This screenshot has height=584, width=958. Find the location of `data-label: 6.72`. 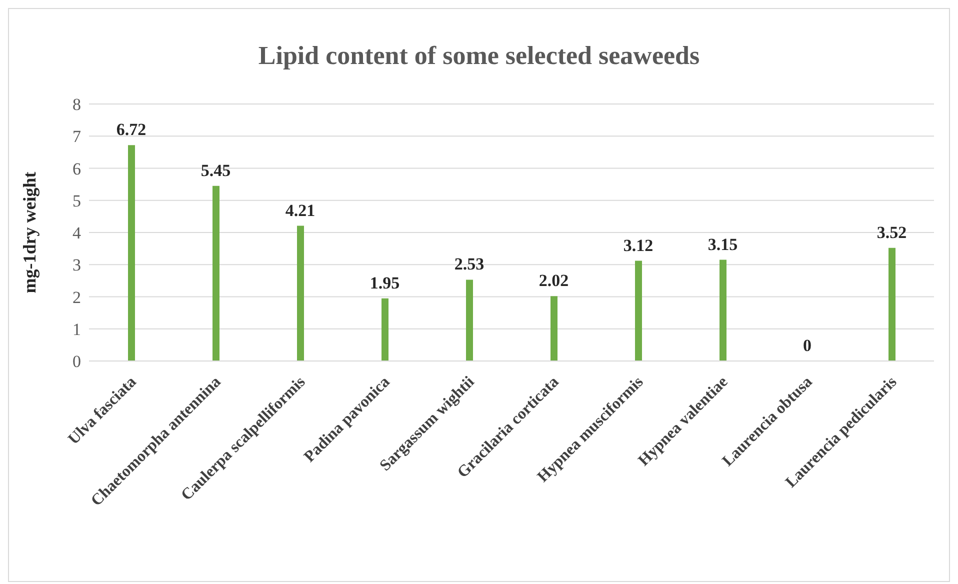

data-label: 6.72 is located at coordinates (131, 130).